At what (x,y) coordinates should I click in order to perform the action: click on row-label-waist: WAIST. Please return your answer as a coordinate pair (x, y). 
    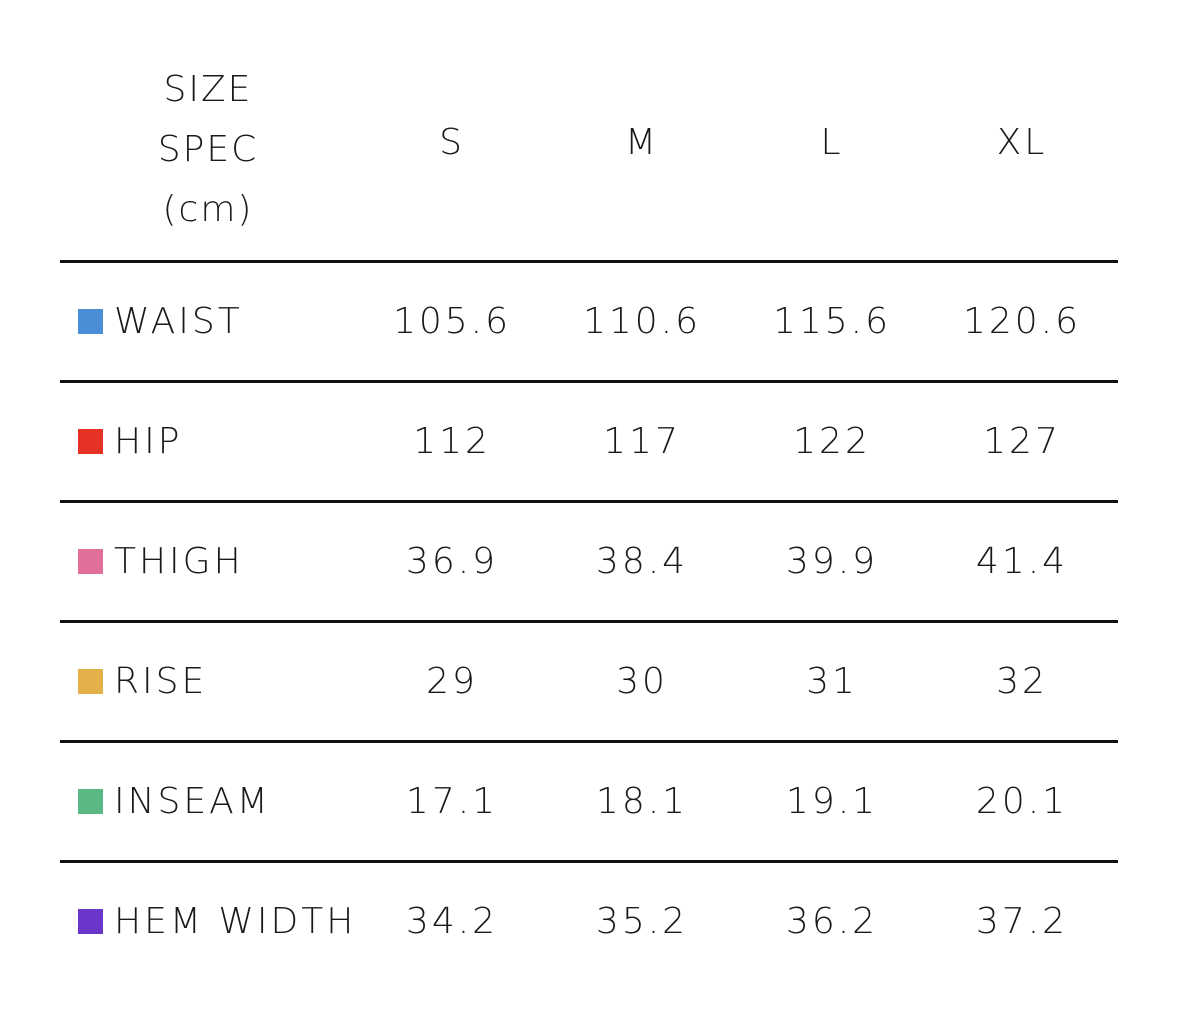
    Looking at the image, I should click on (178, 321).